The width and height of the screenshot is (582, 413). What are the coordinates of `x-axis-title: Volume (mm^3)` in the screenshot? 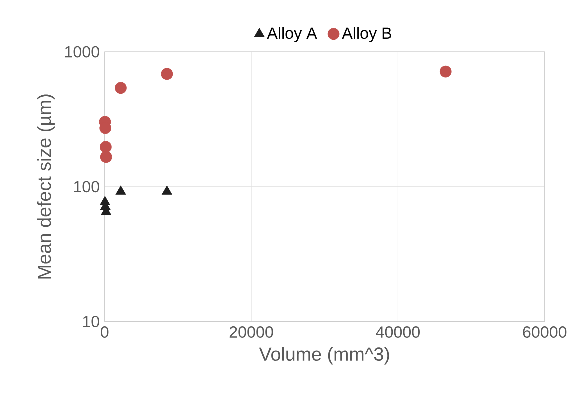 It's located at (324, 356).